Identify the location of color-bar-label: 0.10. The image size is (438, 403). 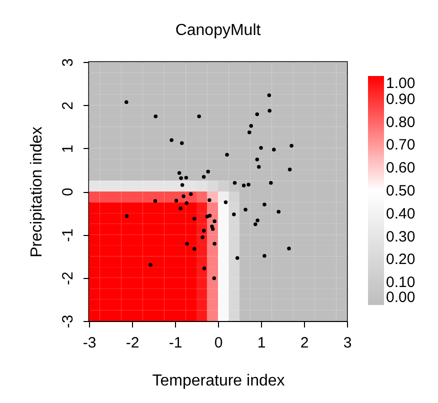
(401, 283).